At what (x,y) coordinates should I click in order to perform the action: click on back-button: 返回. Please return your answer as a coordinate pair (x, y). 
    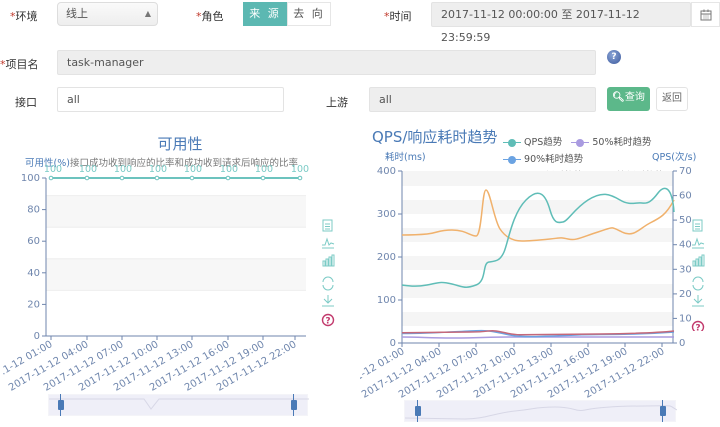
    Looking at the image, I should click on (672, 99).